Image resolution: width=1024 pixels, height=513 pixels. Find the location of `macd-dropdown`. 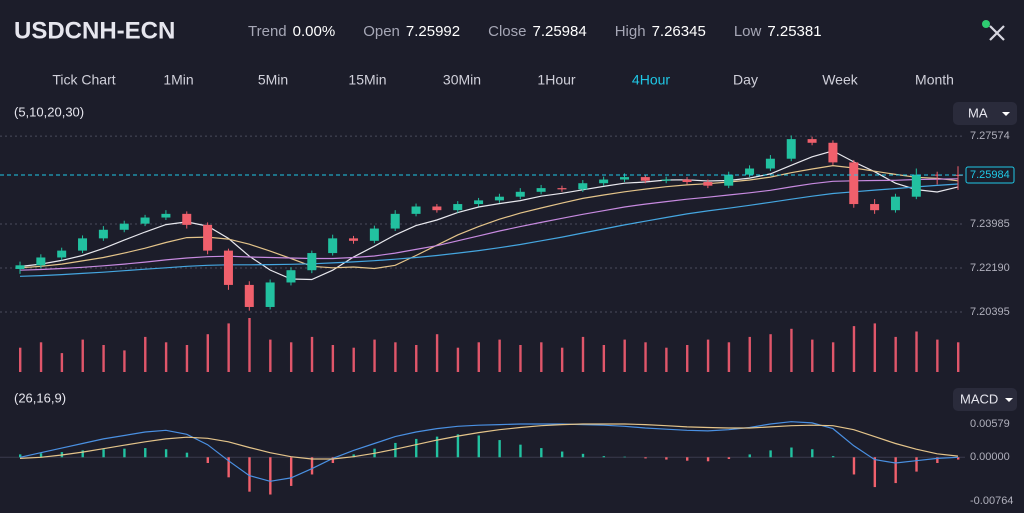

macd-dropdown is located at coordinates (985, 399).